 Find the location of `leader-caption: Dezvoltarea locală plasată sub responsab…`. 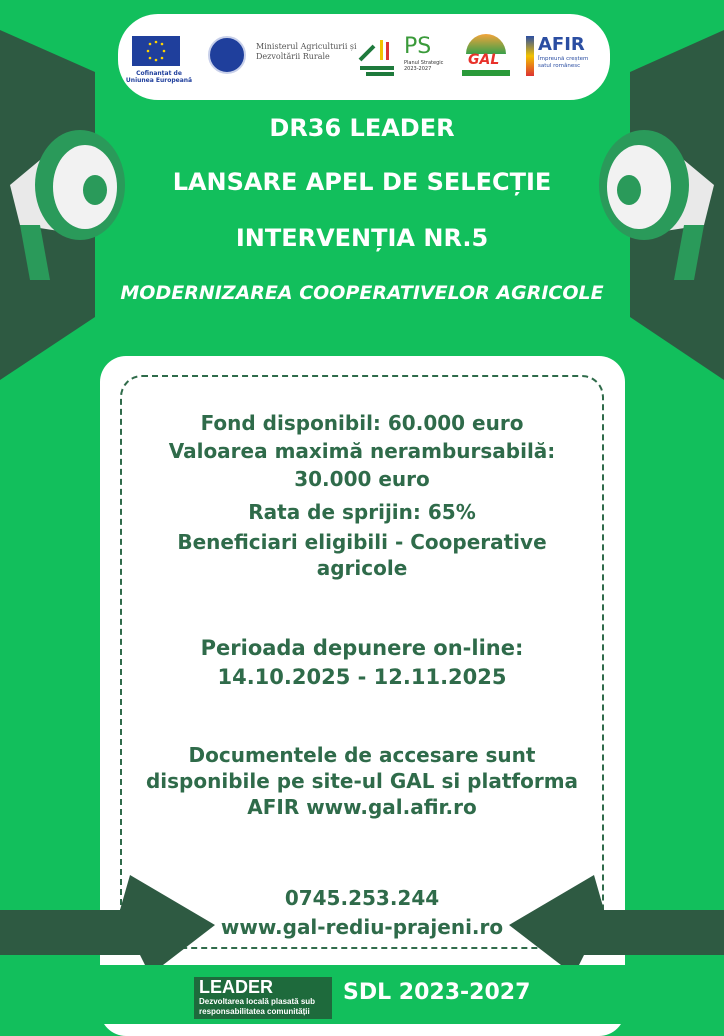

leader-caption: Dezvoltarea locală plasată sub responsab… is located at coordinates (257, 1006).